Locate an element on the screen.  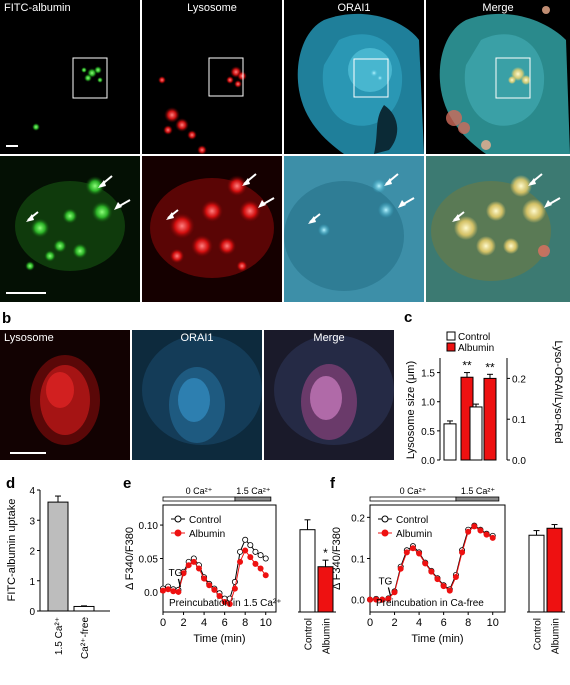
orai1-zoom-image is located at coordinates (354, 229).